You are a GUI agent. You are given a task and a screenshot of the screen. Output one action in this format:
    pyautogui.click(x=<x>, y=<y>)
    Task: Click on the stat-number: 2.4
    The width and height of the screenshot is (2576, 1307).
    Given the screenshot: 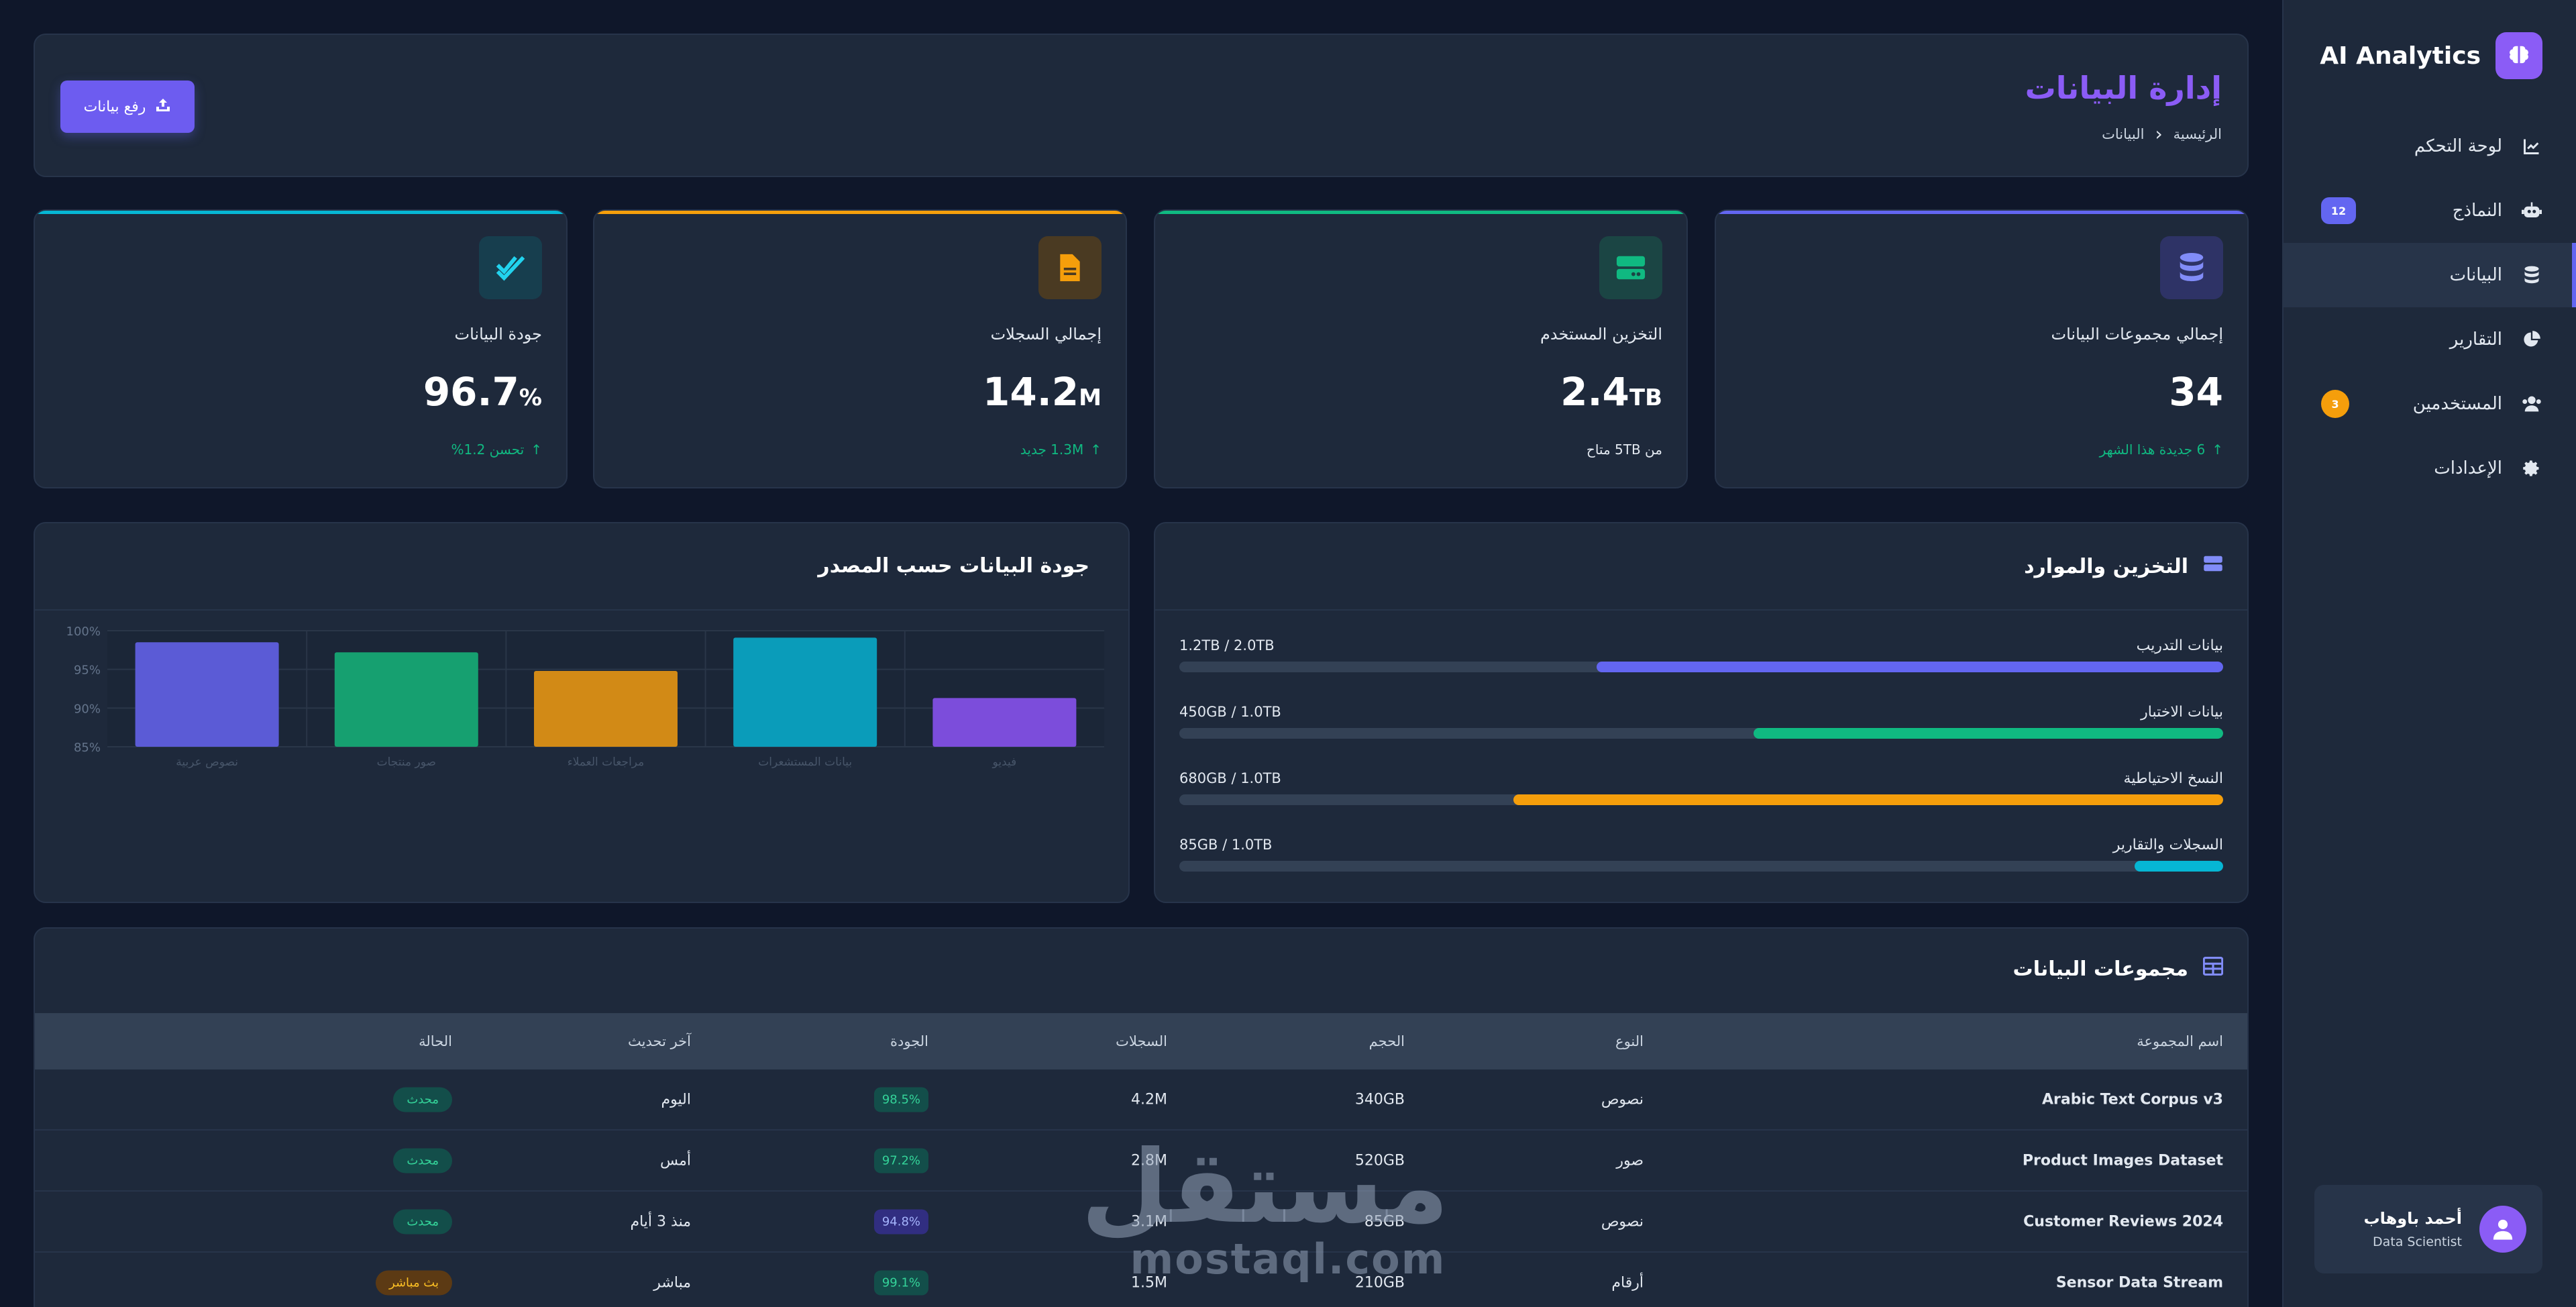 What is the action you would take?
    pyautogui.click(x=1594, y=392)
    